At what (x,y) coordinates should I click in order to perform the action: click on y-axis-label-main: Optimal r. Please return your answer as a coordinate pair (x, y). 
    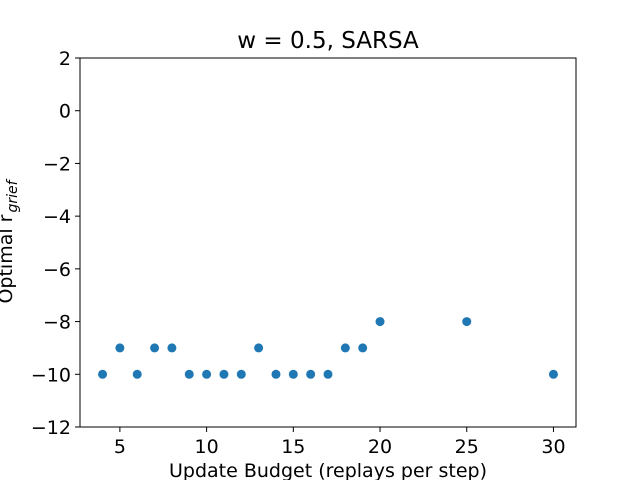
    Looking at the image, I should click on (8, 258).